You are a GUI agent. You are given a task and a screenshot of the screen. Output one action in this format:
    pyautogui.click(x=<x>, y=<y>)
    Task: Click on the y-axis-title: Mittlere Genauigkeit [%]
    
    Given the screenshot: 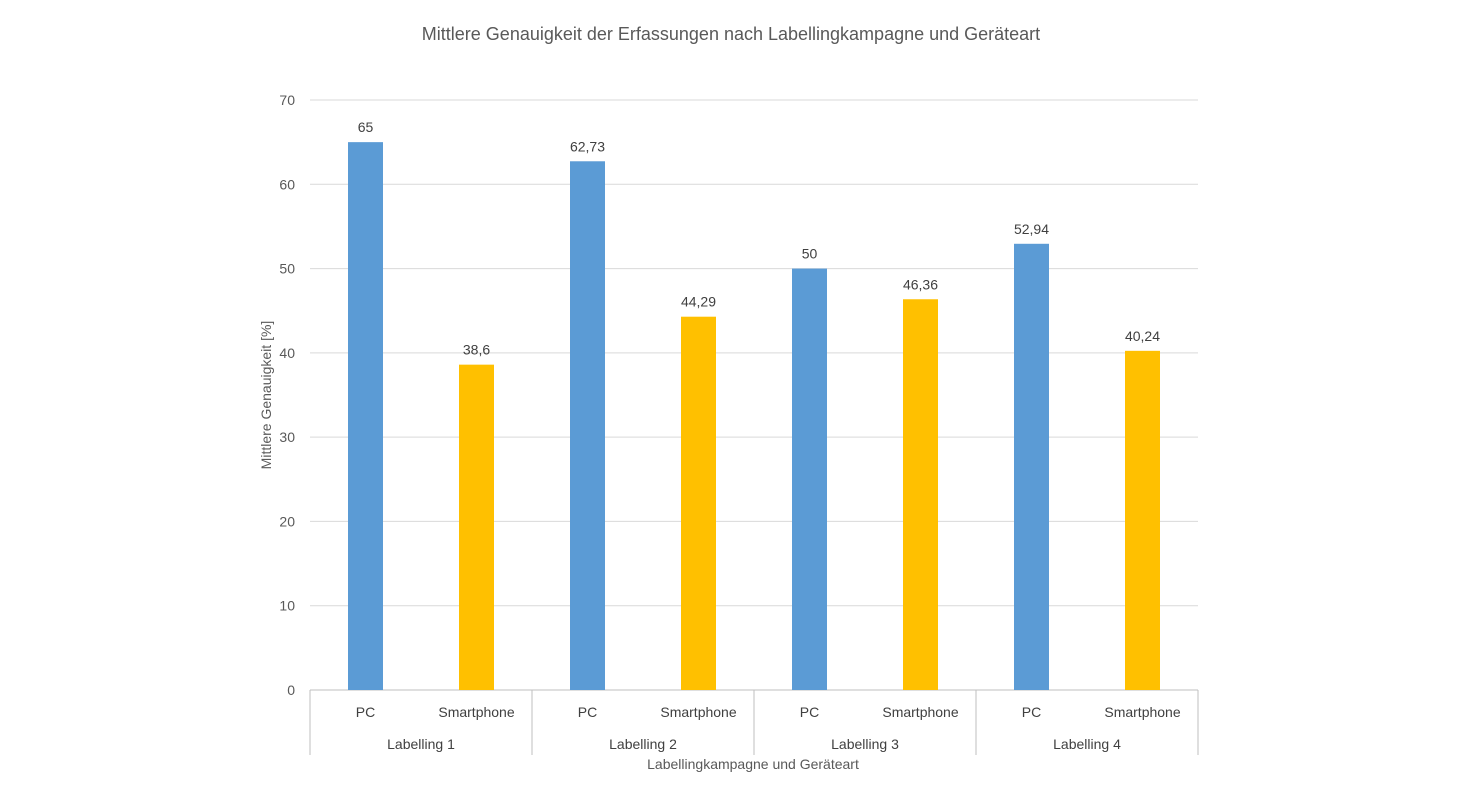 What is the action you would take?
    pyautogui.click(x=266, y=395)
    